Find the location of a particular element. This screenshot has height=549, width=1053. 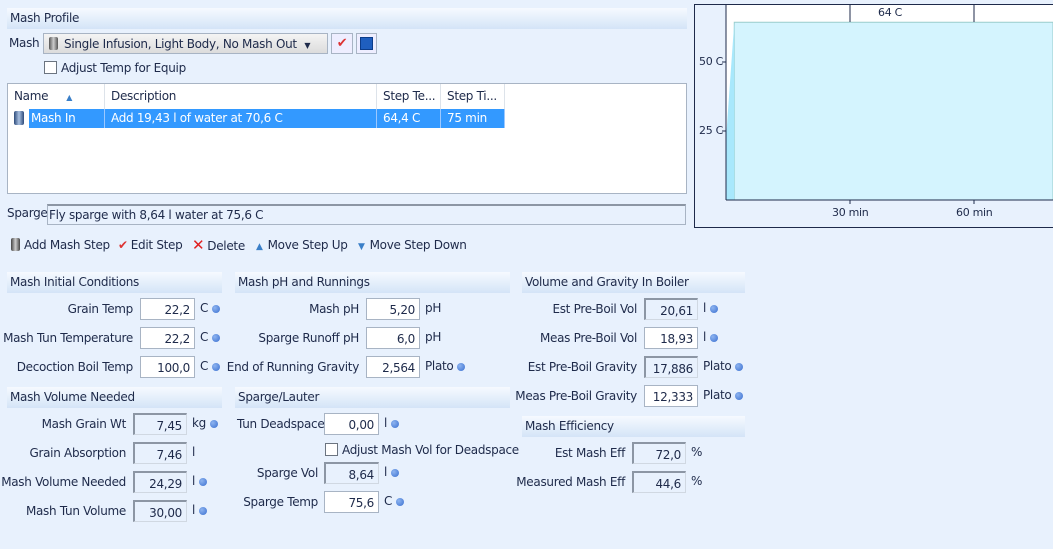

adjust-mash-vol-label: Adjust Mash Vol for Deadspace is located at coordinates (430, 450).